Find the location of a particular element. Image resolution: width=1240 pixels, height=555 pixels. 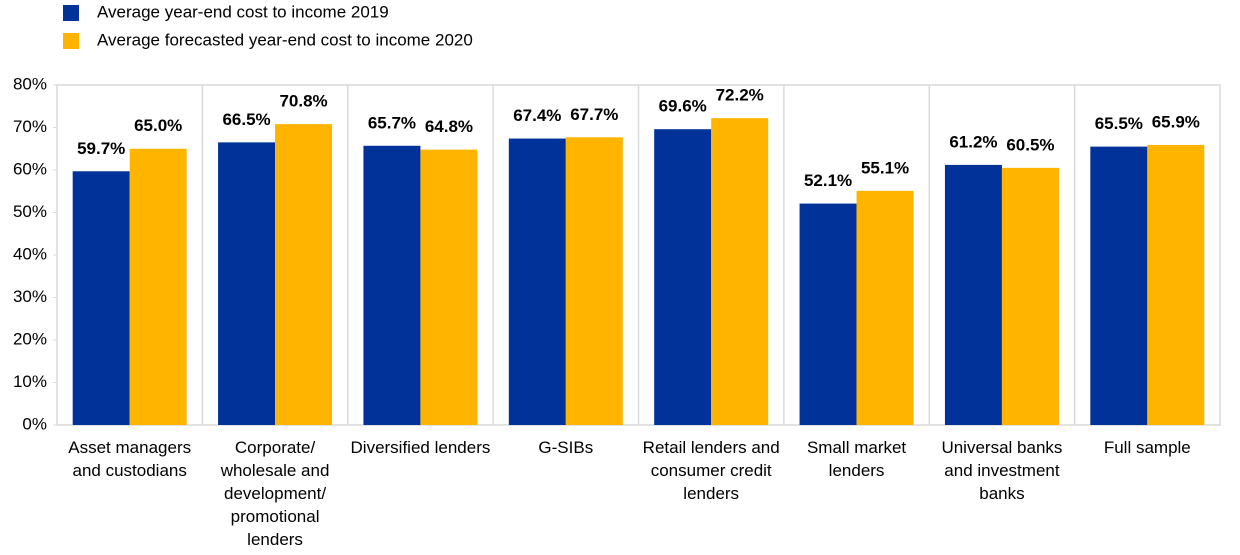

y-tick-label: 50% is located at coordinates (30, 211).